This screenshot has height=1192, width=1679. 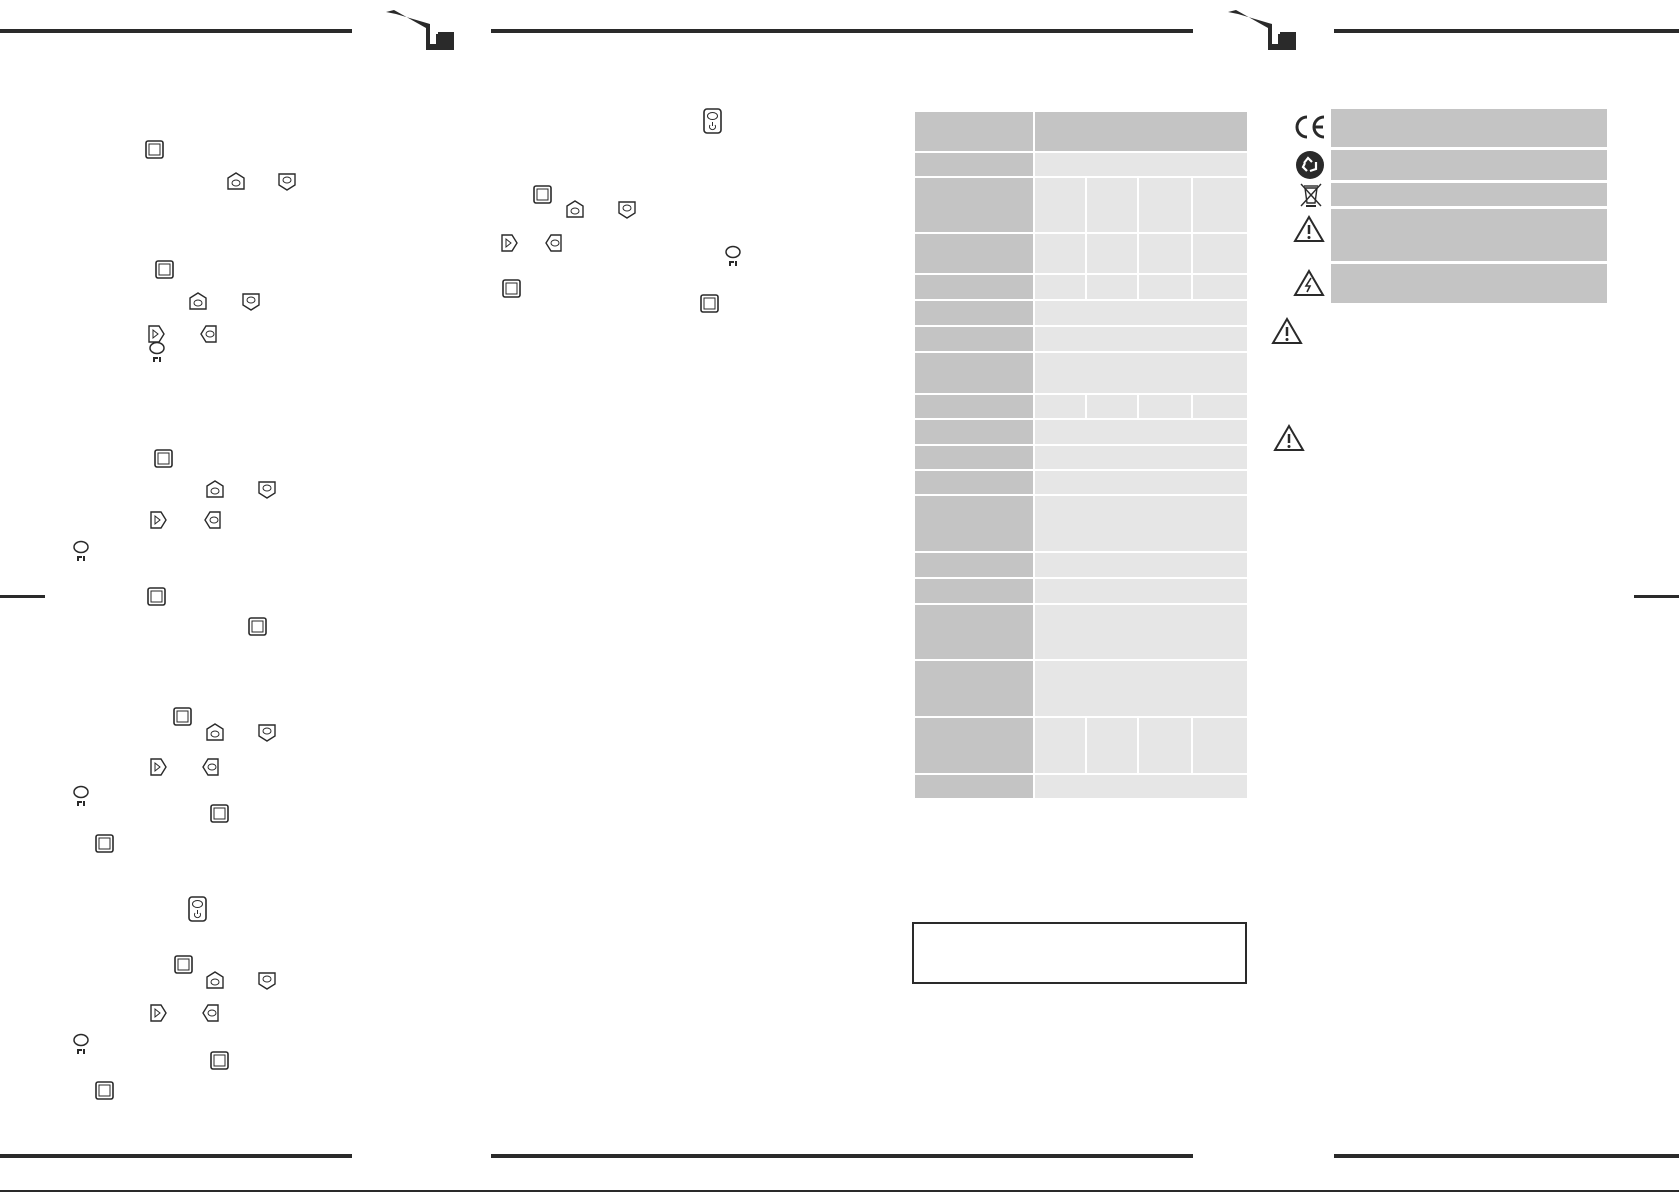 What do you see at coordinates (1469, 194) in the screenshot?
I see `symbol-row-weee` at bounding box center [1469, 194].